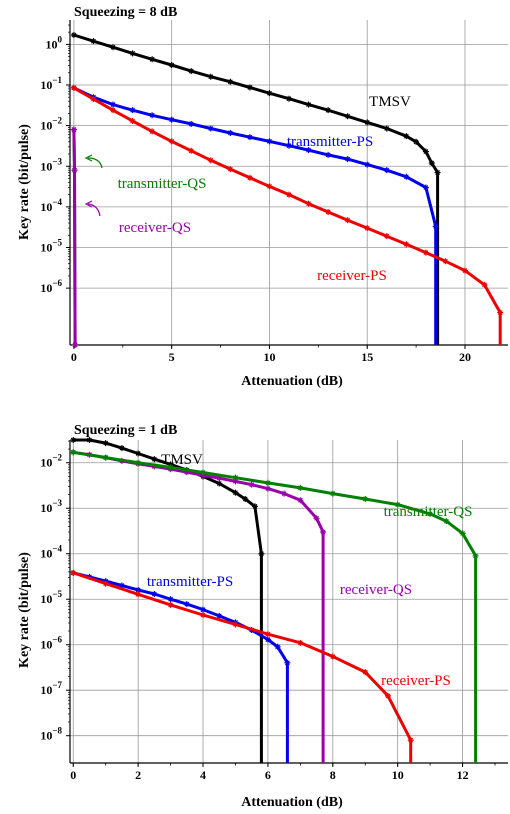  Describe the element at coordinates (352, 276) in the screenshot. I see `annotation-receiver-PS: receiver-PS` at that location.